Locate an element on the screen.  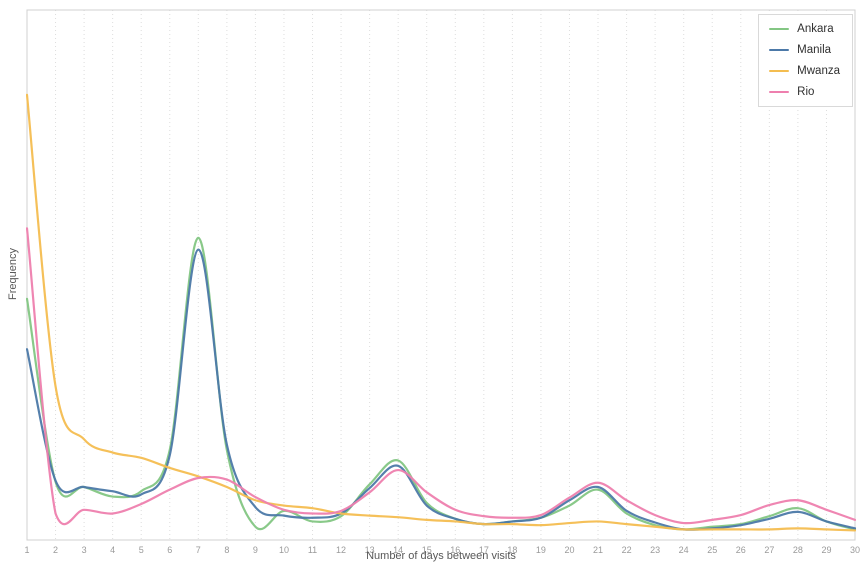
x-tick-label: 25 is located at coordinates (712, 550).